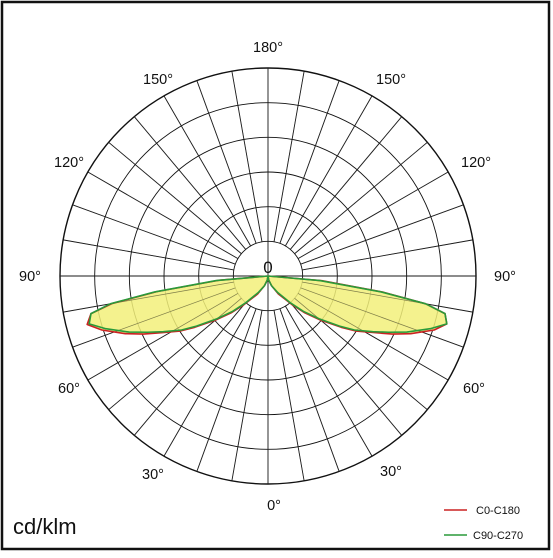  What do you see at coordinates (391, 472) in the screenshot?
I see `angle-label-30-right: 30°` at bounding box center [391, 472].